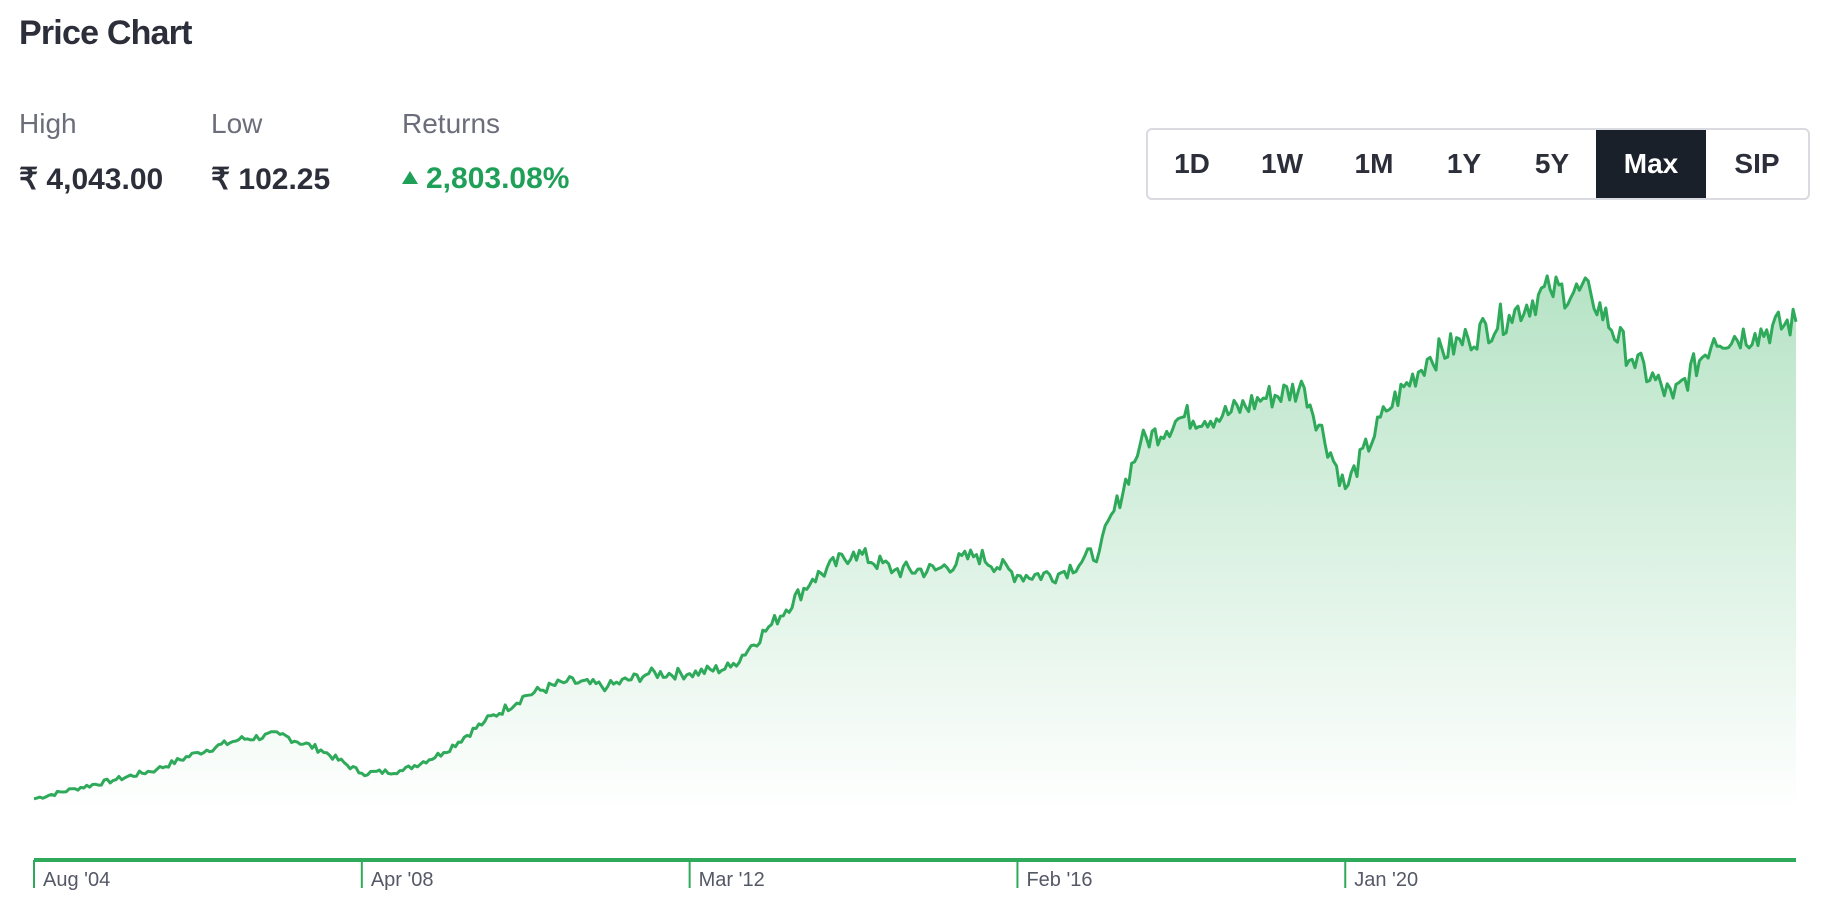 The image size is (1824, 910). I want to click on up-triangle-icon, so click(410, 177).